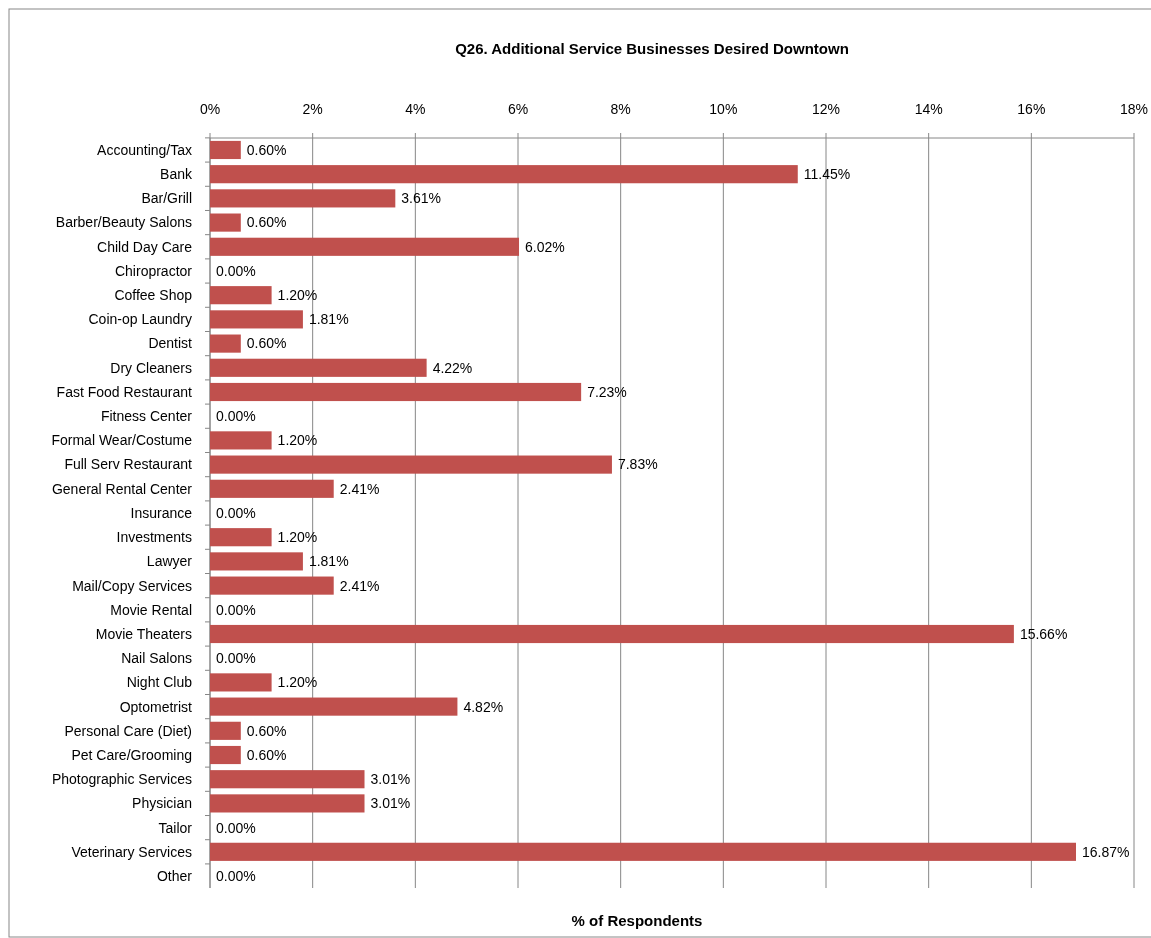  I want to click on y-tick-label: Fast Food Restaurant, so click(124, 391).